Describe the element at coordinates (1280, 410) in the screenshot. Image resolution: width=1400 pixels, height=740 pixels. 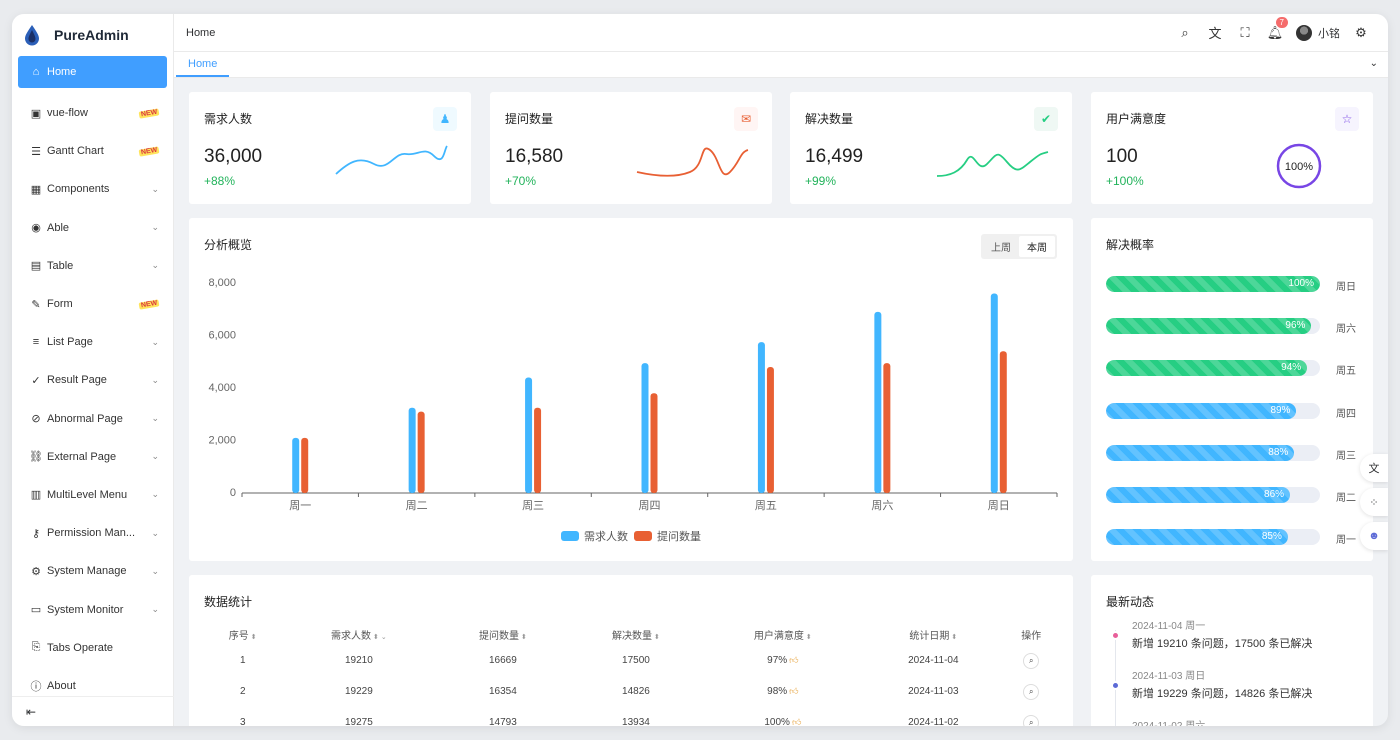
I see `progress-label: 89%` at that location.